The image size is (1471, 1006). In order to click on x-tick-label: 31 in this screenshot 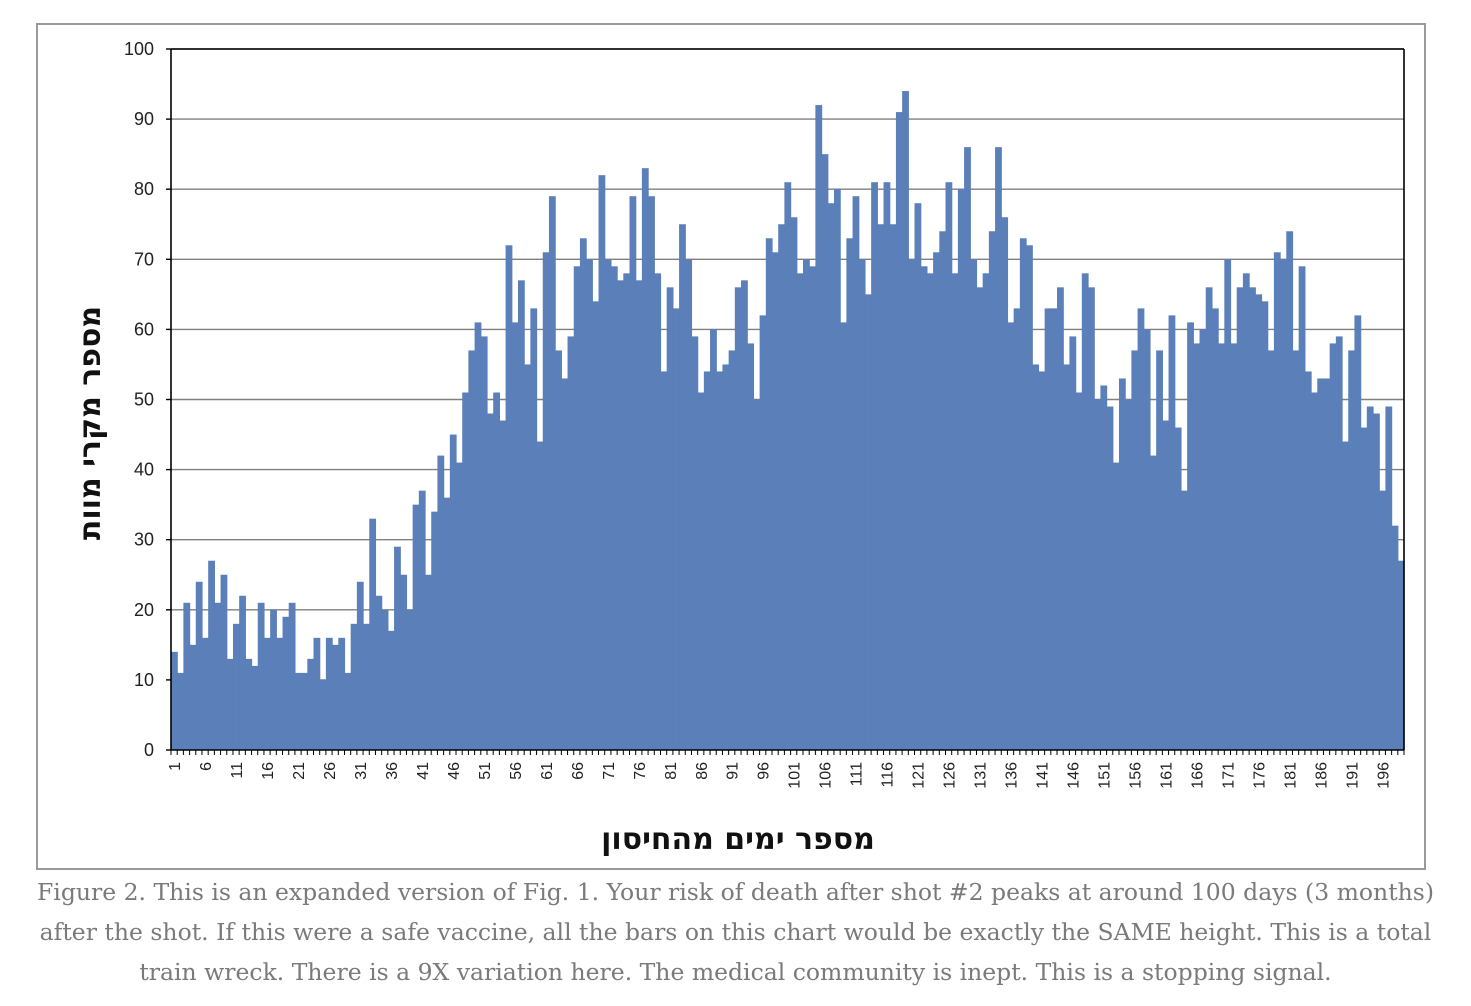, I will do `click(361, 771)`.